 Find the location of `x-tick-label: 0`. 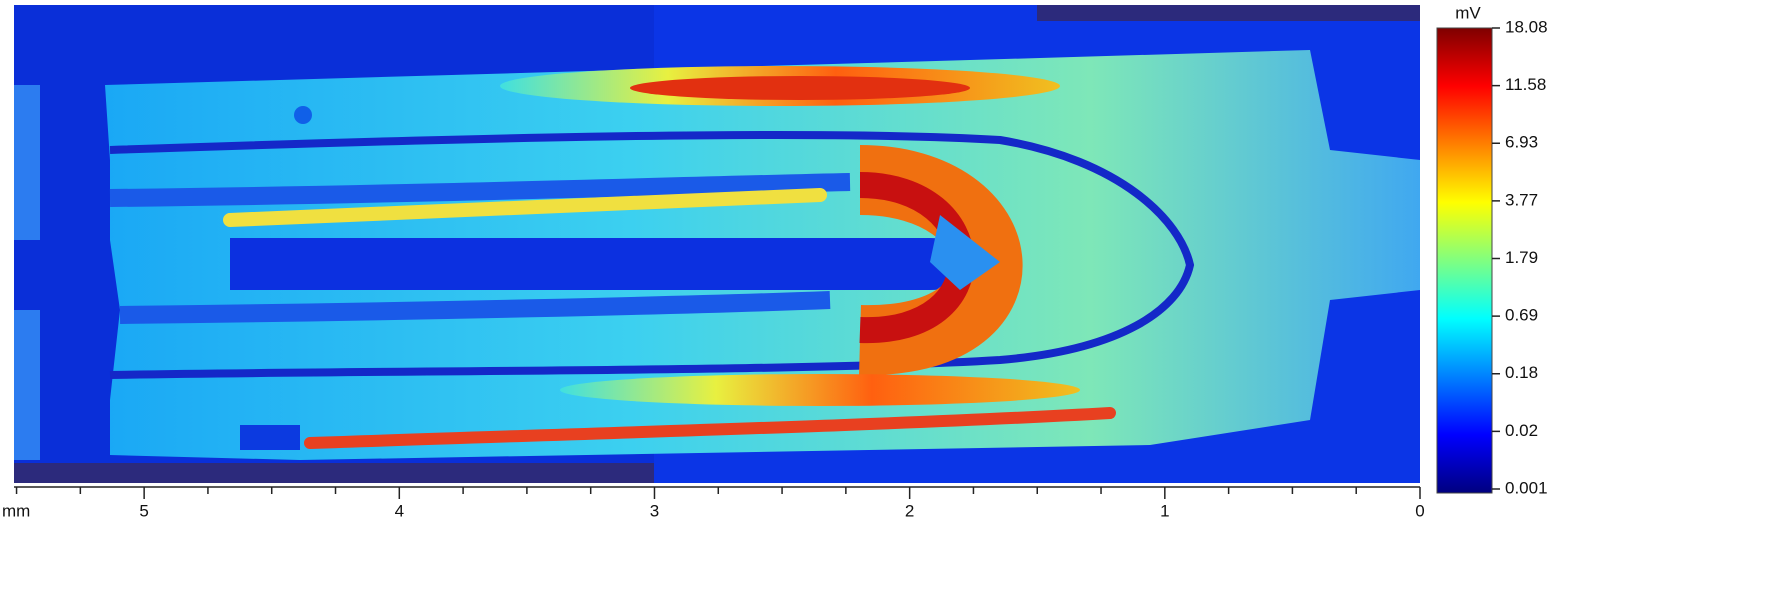

x-tick-label: 0 is located at coordinates (1419, 510).